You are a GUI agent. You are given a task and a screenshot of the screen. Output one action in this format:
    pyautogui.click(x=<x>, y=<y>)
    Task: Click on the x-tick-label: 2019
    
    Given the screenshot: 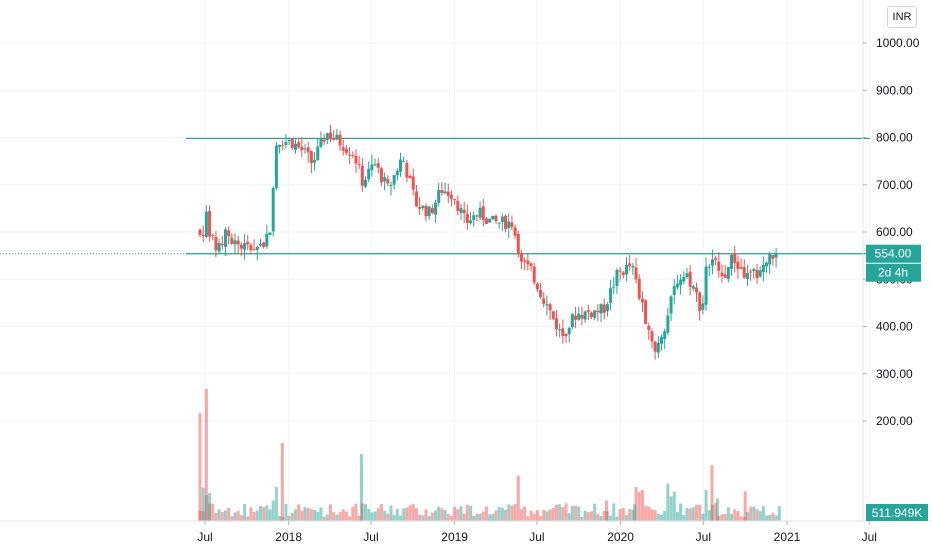 What is the action you would take?
    pyautogui.click(x=454, y=537)
    